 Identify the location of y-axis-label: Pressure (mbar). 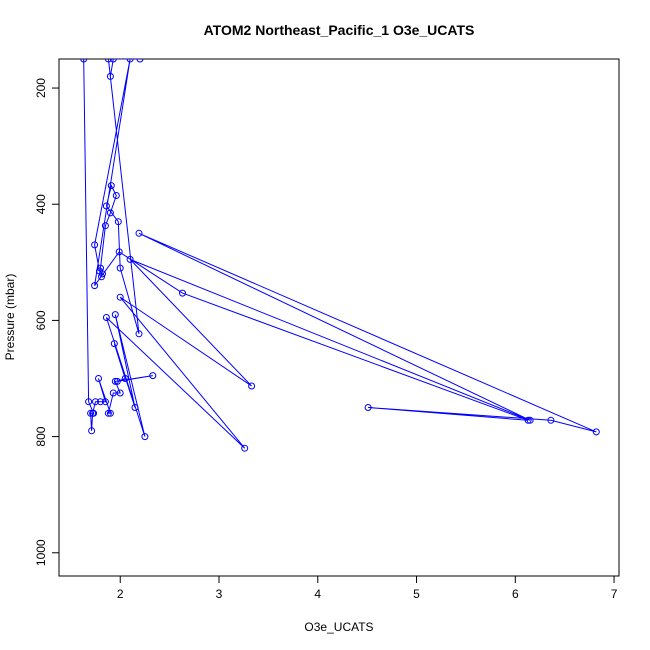
(10, 317).